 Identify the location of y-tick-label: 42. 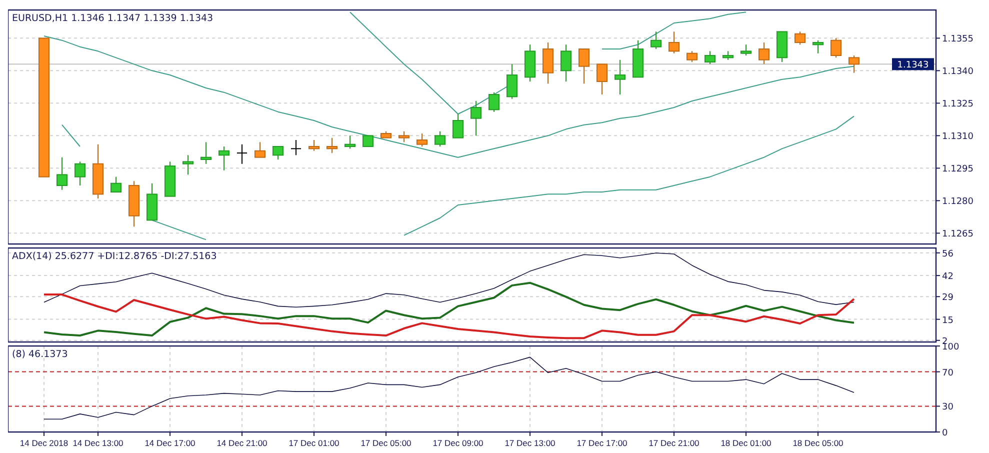
(948, 277).